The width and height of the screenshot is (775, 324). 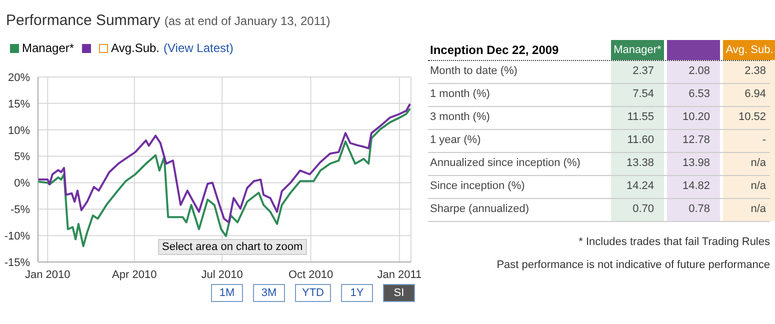 I want to click on data-label: 10.52, so click(x=751, y=117).